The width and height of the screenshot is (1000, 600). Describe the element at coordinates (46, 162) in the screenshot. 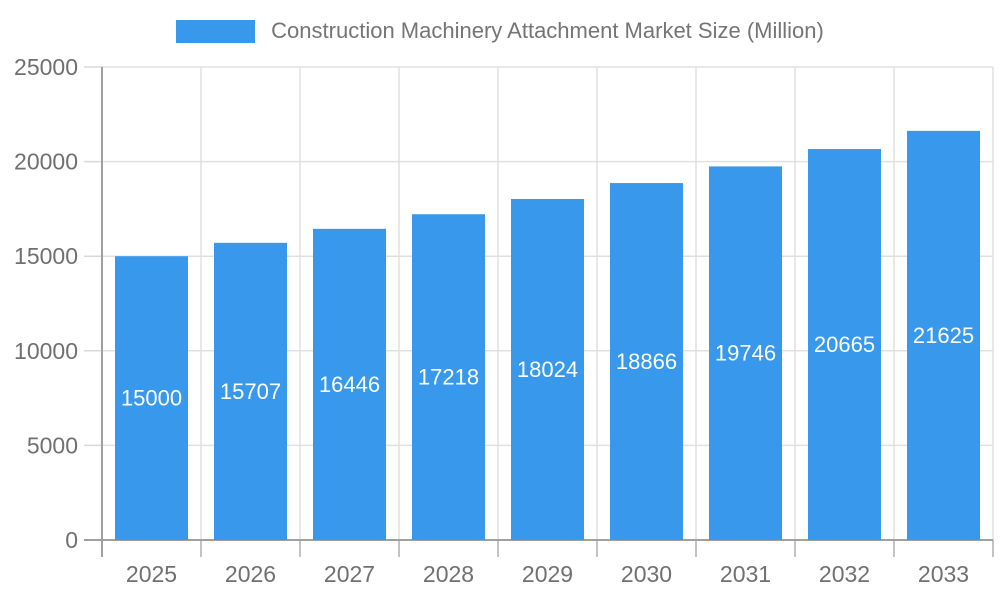

I see `y-axis-label: 20000` at that location.